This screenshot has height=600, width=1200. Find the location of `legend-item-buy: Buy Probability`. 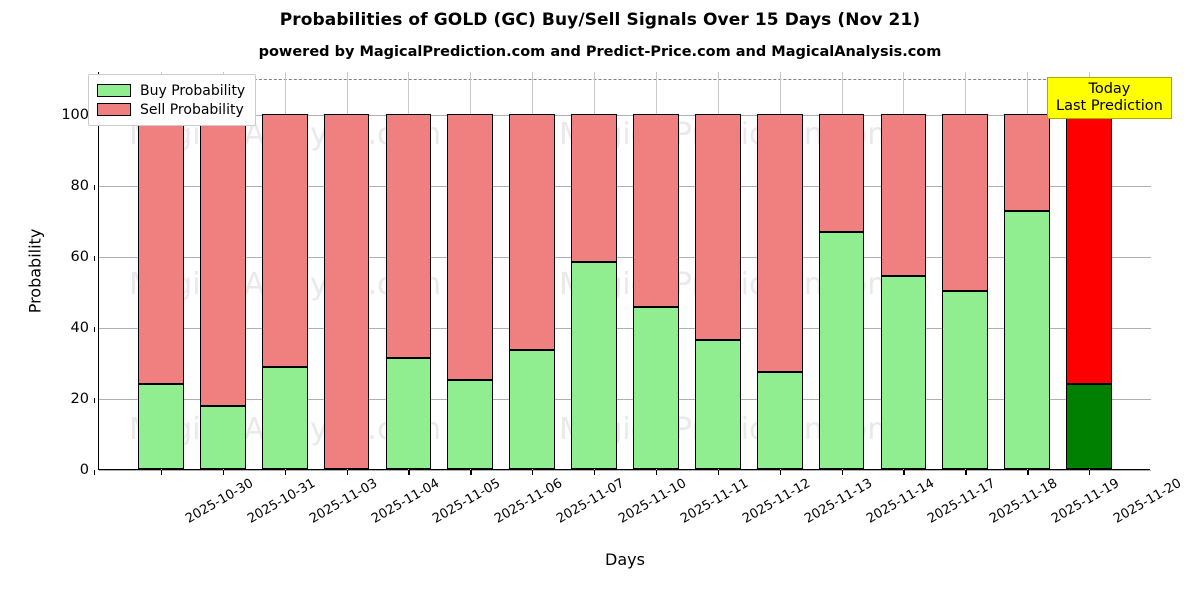

legend-item-buy: Buy Probability is located at coordinates (171, 90).